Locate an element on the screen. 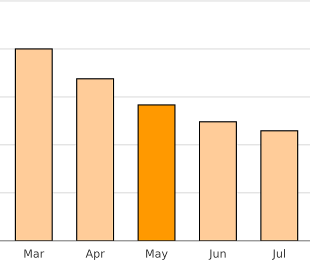 Image resolution: width=310 pixels, height=280 pixels. x-tick-label: Jun is located at coordinates (217, 254).